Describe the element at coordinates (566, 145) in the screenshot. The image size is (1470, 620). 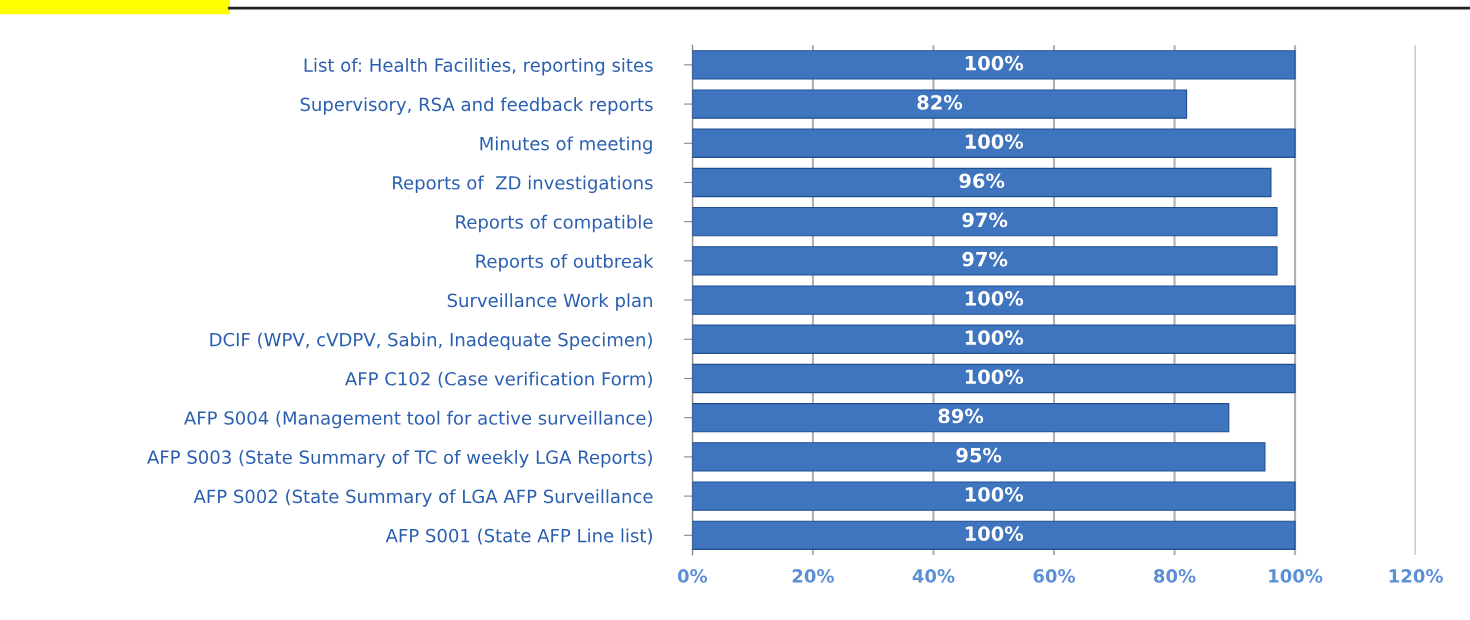
I see `y-tick-label: Minutes of meeting` at that location.